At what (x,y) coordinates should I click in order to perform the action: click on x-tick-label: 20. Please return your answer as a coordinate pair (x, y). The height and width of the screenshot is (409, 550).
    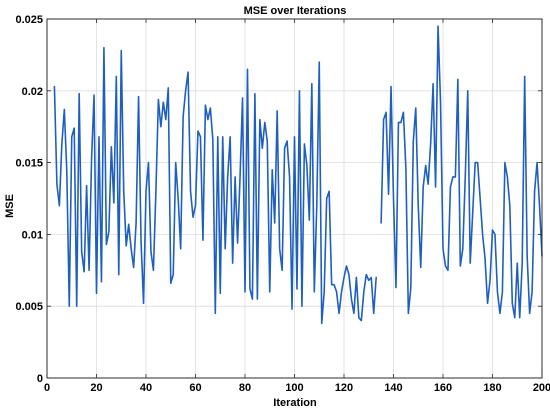
    Looking at the image, I should click on (96, 388).